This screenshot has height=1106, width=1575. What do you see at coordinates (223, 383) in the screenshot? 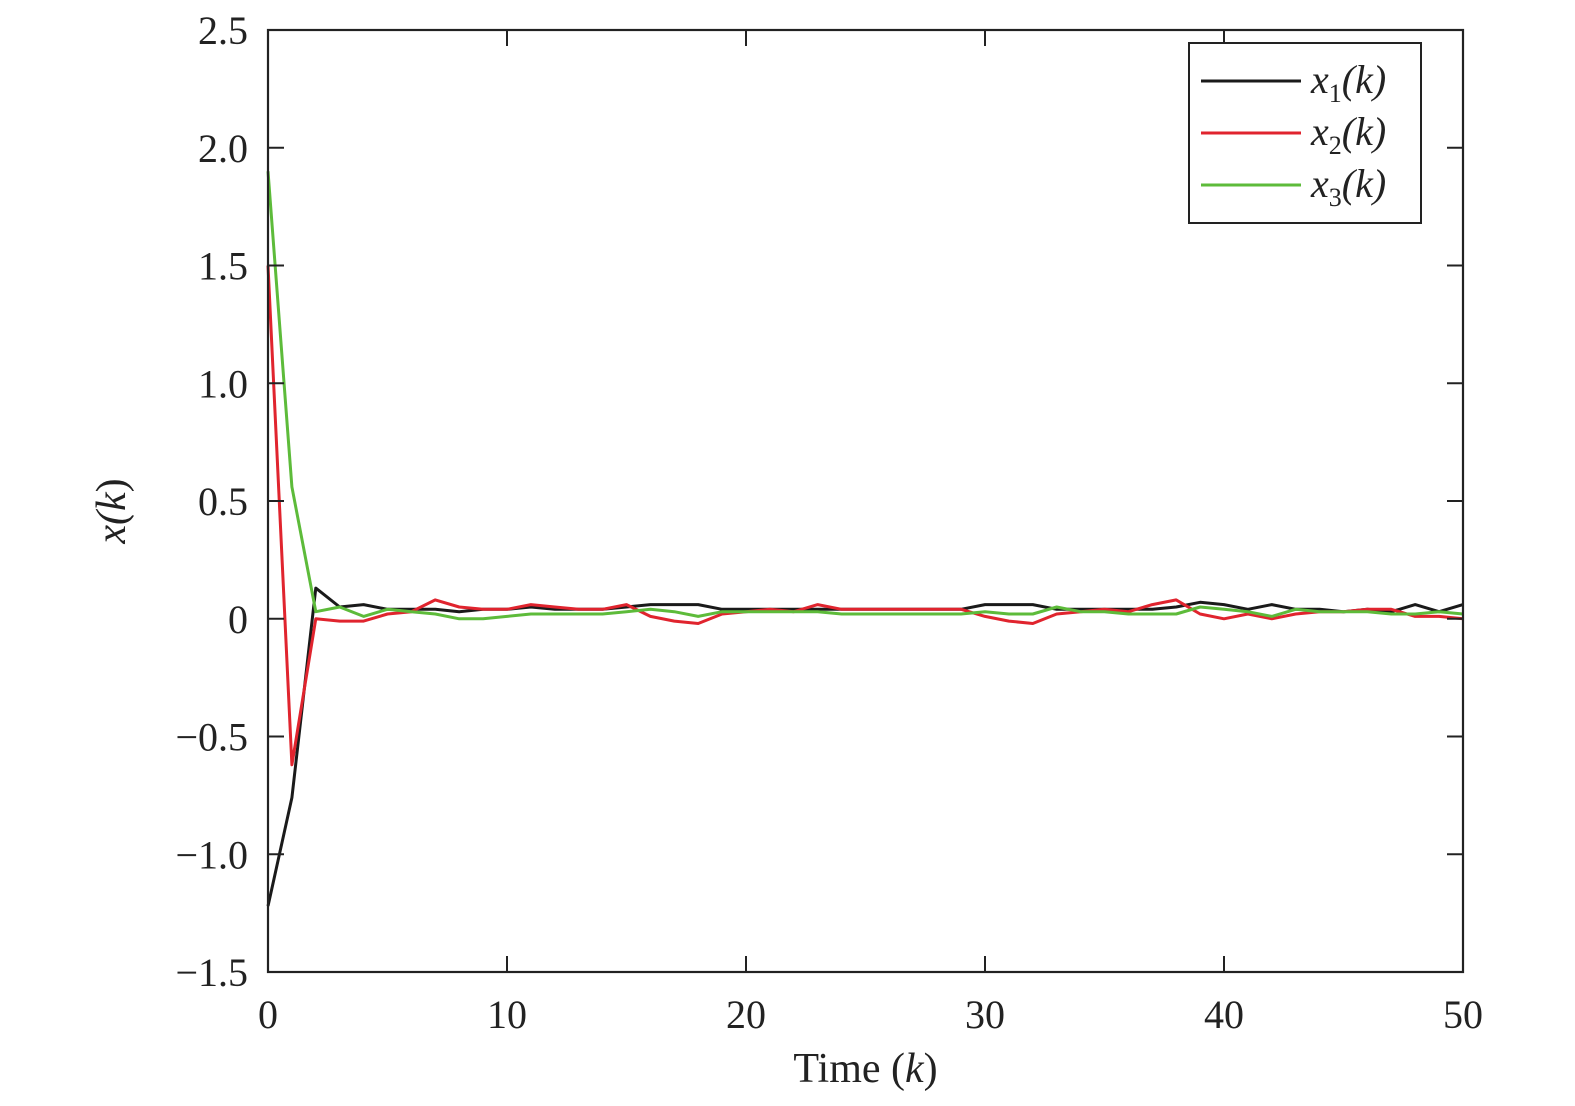
I see `y-tick-label: 1.0` at bounding box center [223, 383].